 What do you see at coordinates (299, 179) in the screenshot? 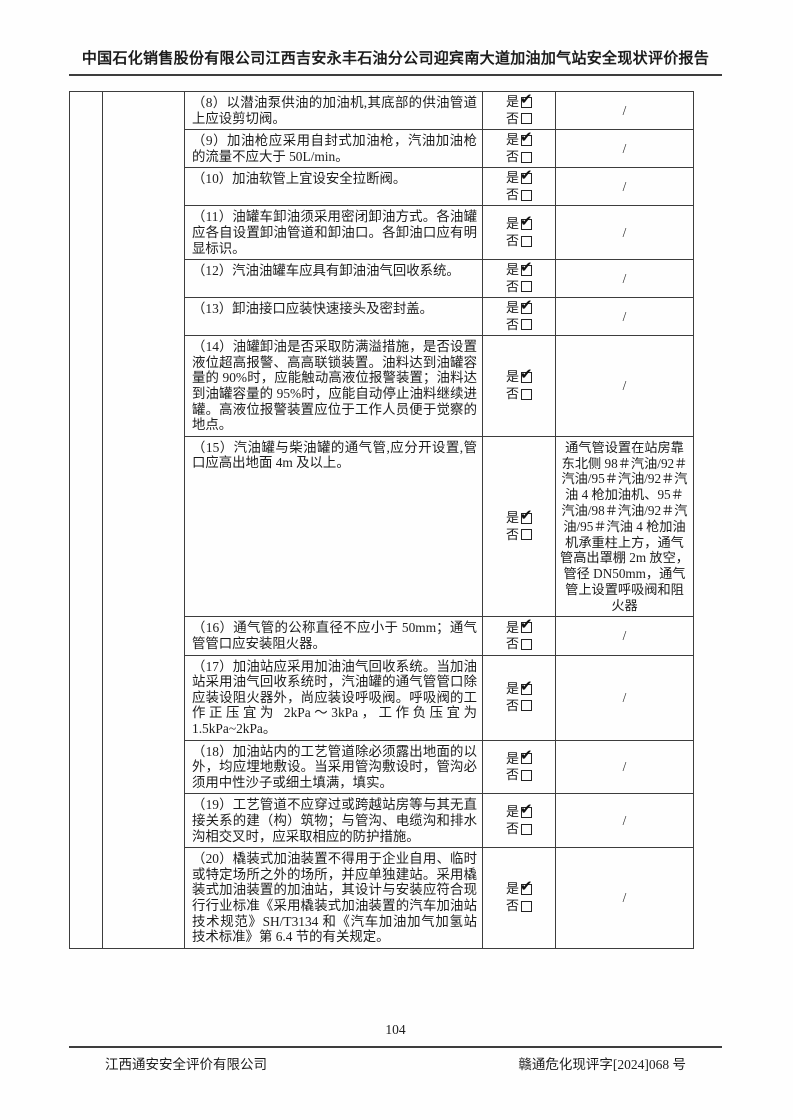
I see `requirement-text: （10）加油软管上宜设安全拉断阀。` at bounding box center [299, 179].